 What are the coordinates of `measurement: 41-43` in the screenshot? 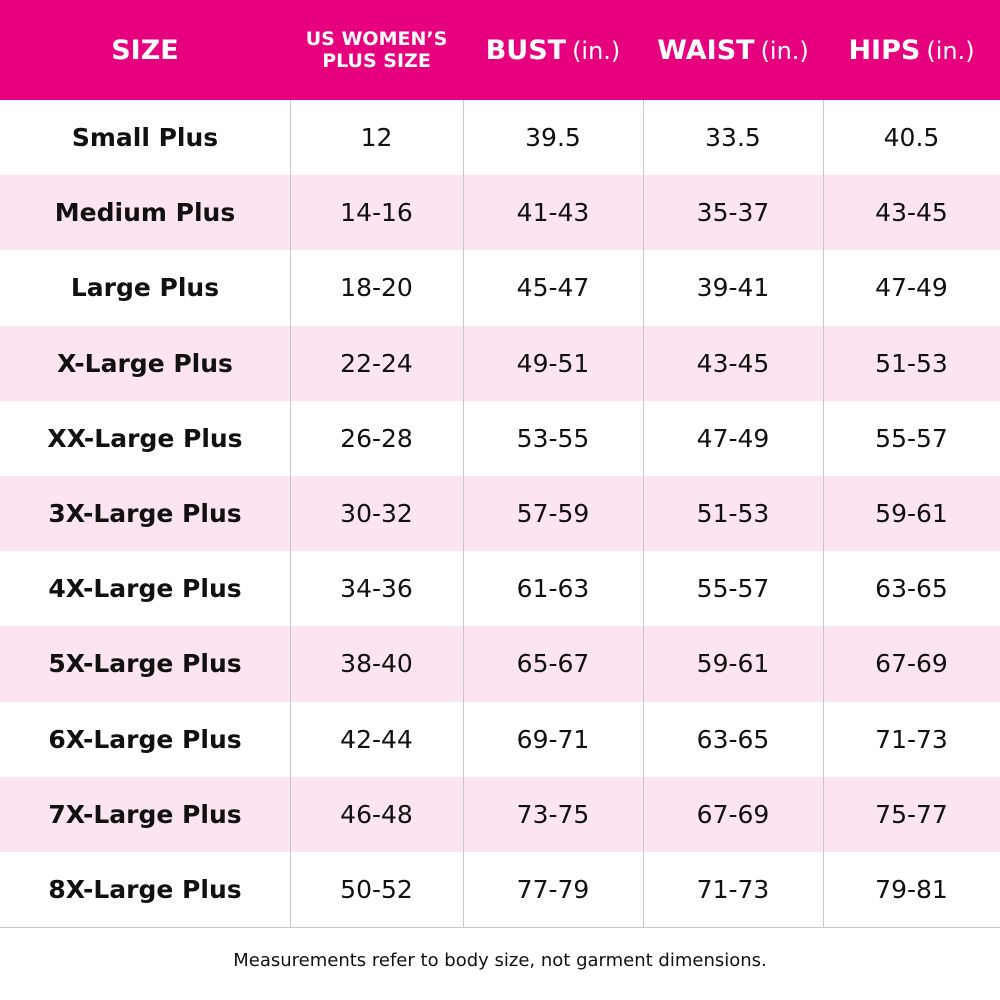 It's located at (553, 213).